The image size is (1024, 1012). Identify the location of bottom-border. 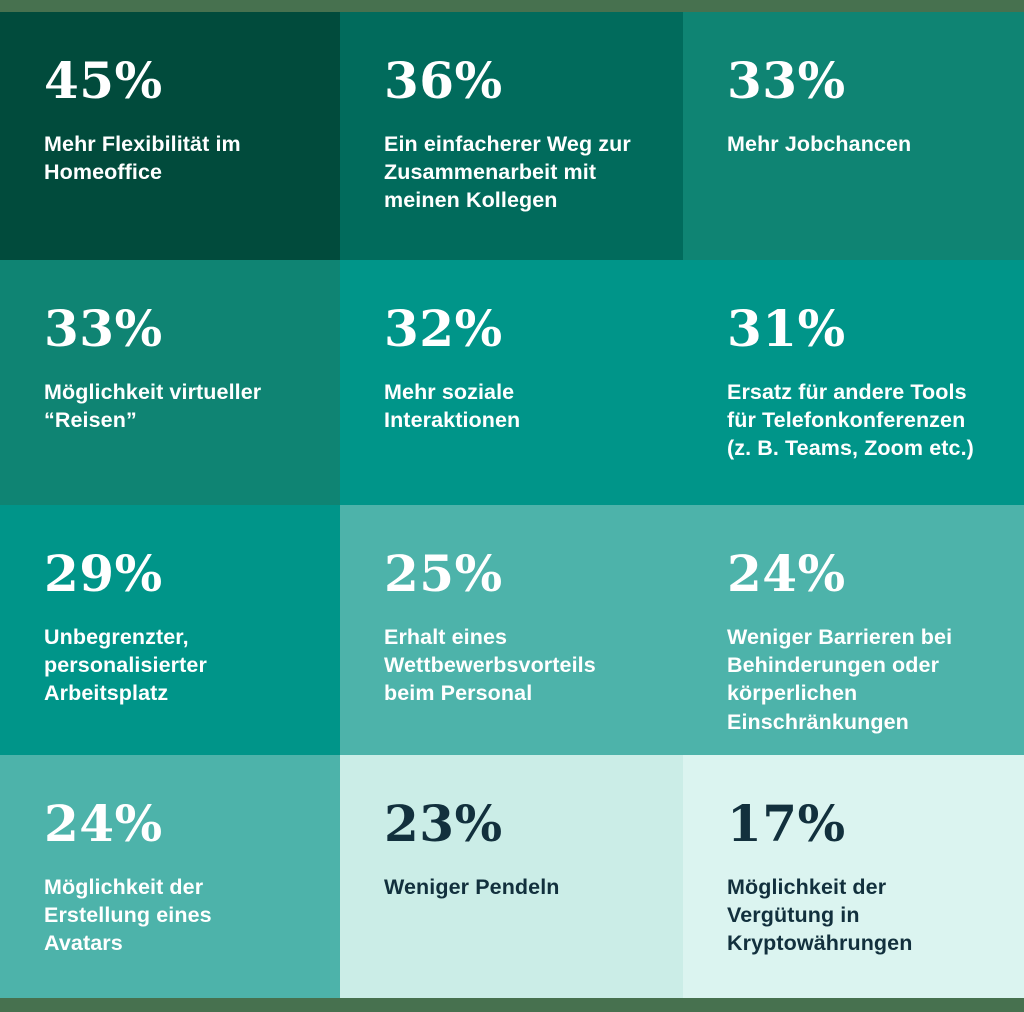
(512, 1005).